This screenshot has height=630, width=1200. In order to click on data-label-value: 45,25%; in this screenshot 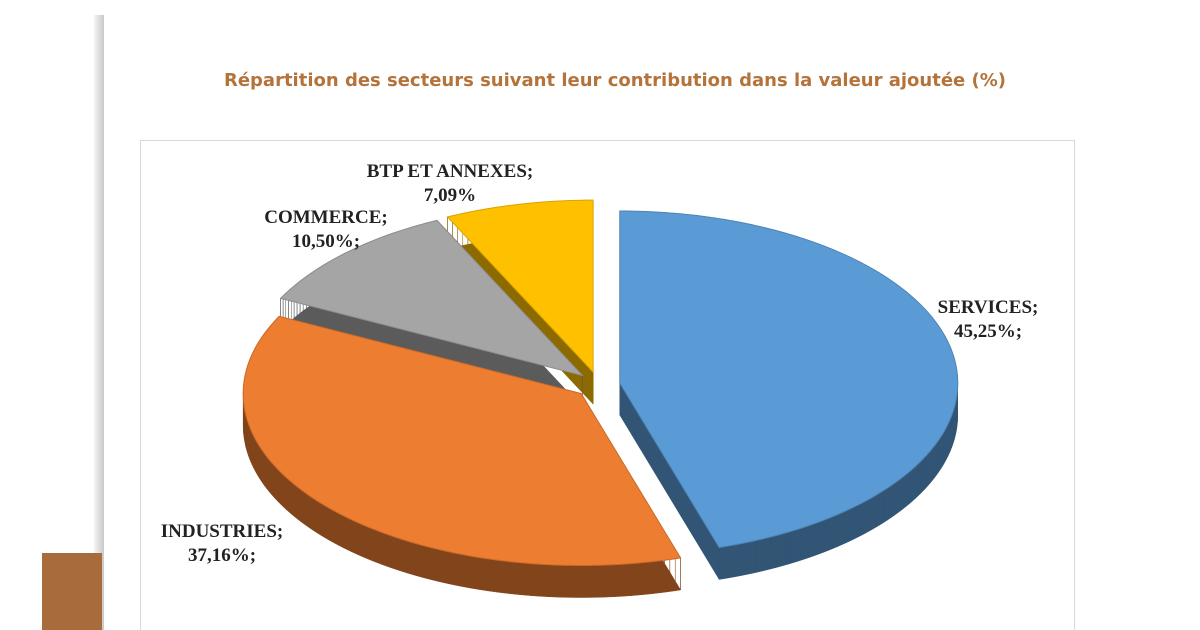, I will do `click(988, 331)`.